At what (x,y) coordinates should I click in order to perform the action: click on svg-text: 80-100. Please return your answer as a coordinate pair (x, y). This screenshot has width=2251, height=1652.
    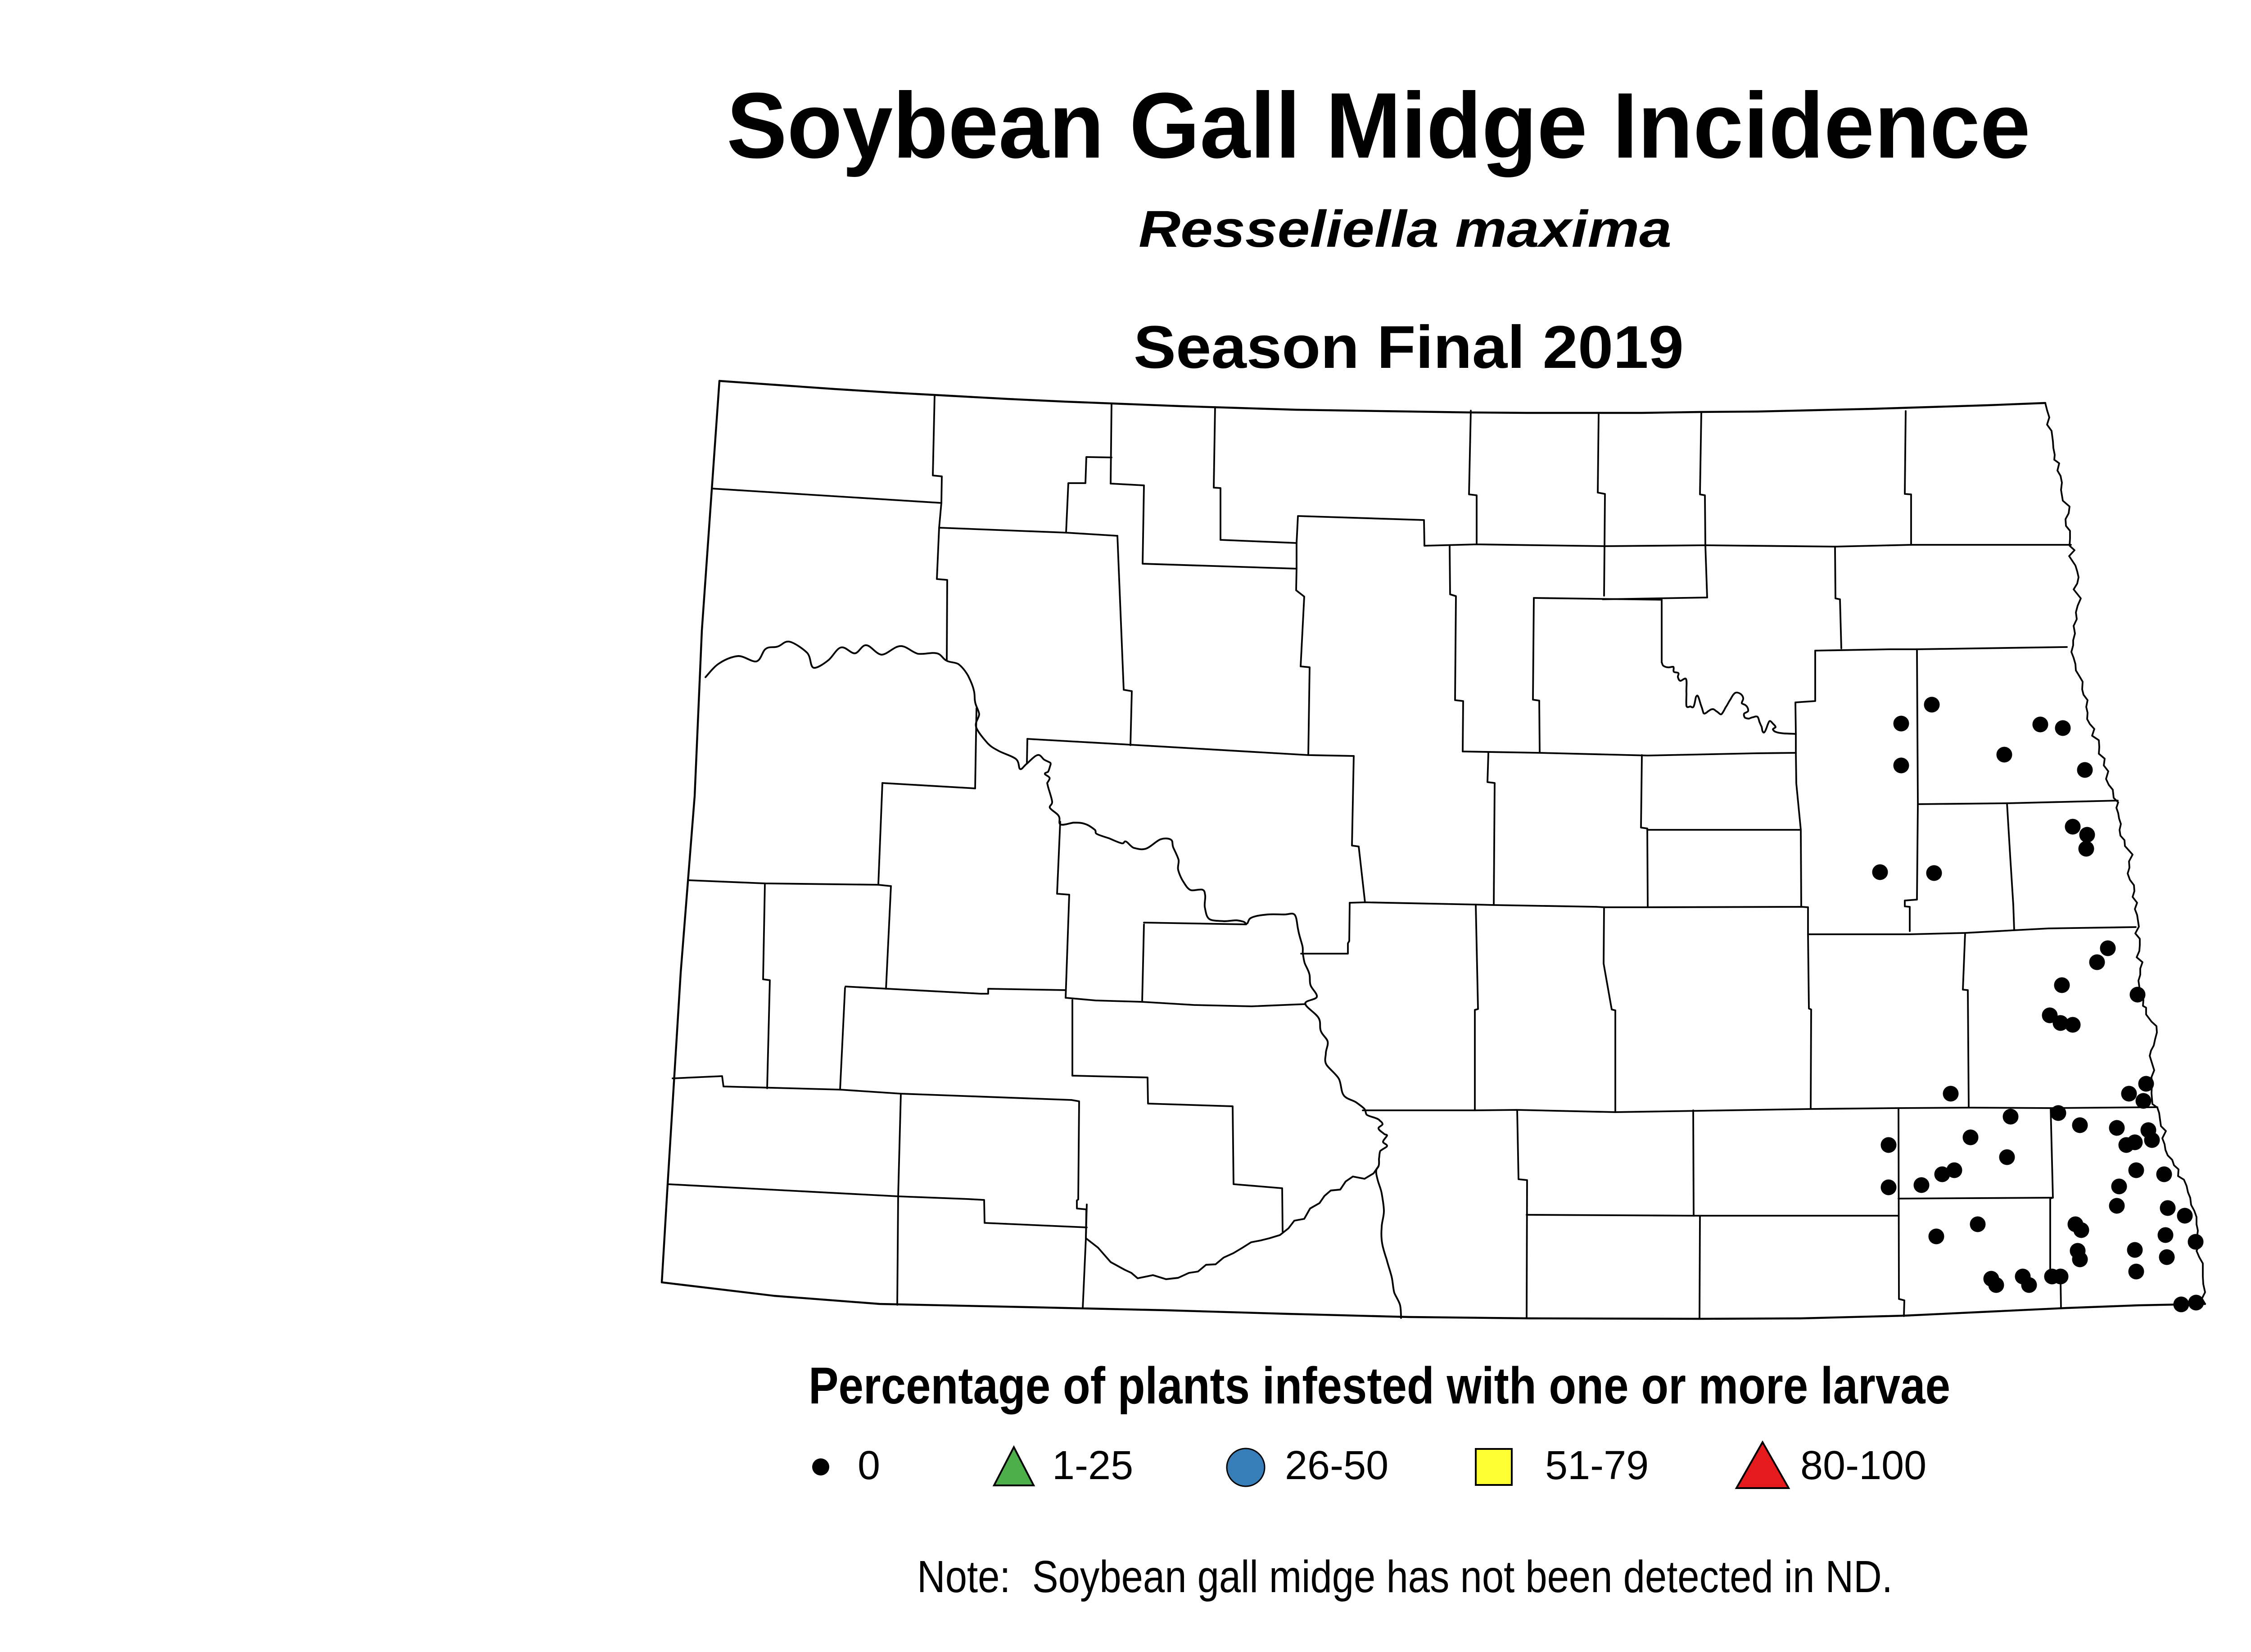
    Looking at the image, I should click on (1863, 1466).